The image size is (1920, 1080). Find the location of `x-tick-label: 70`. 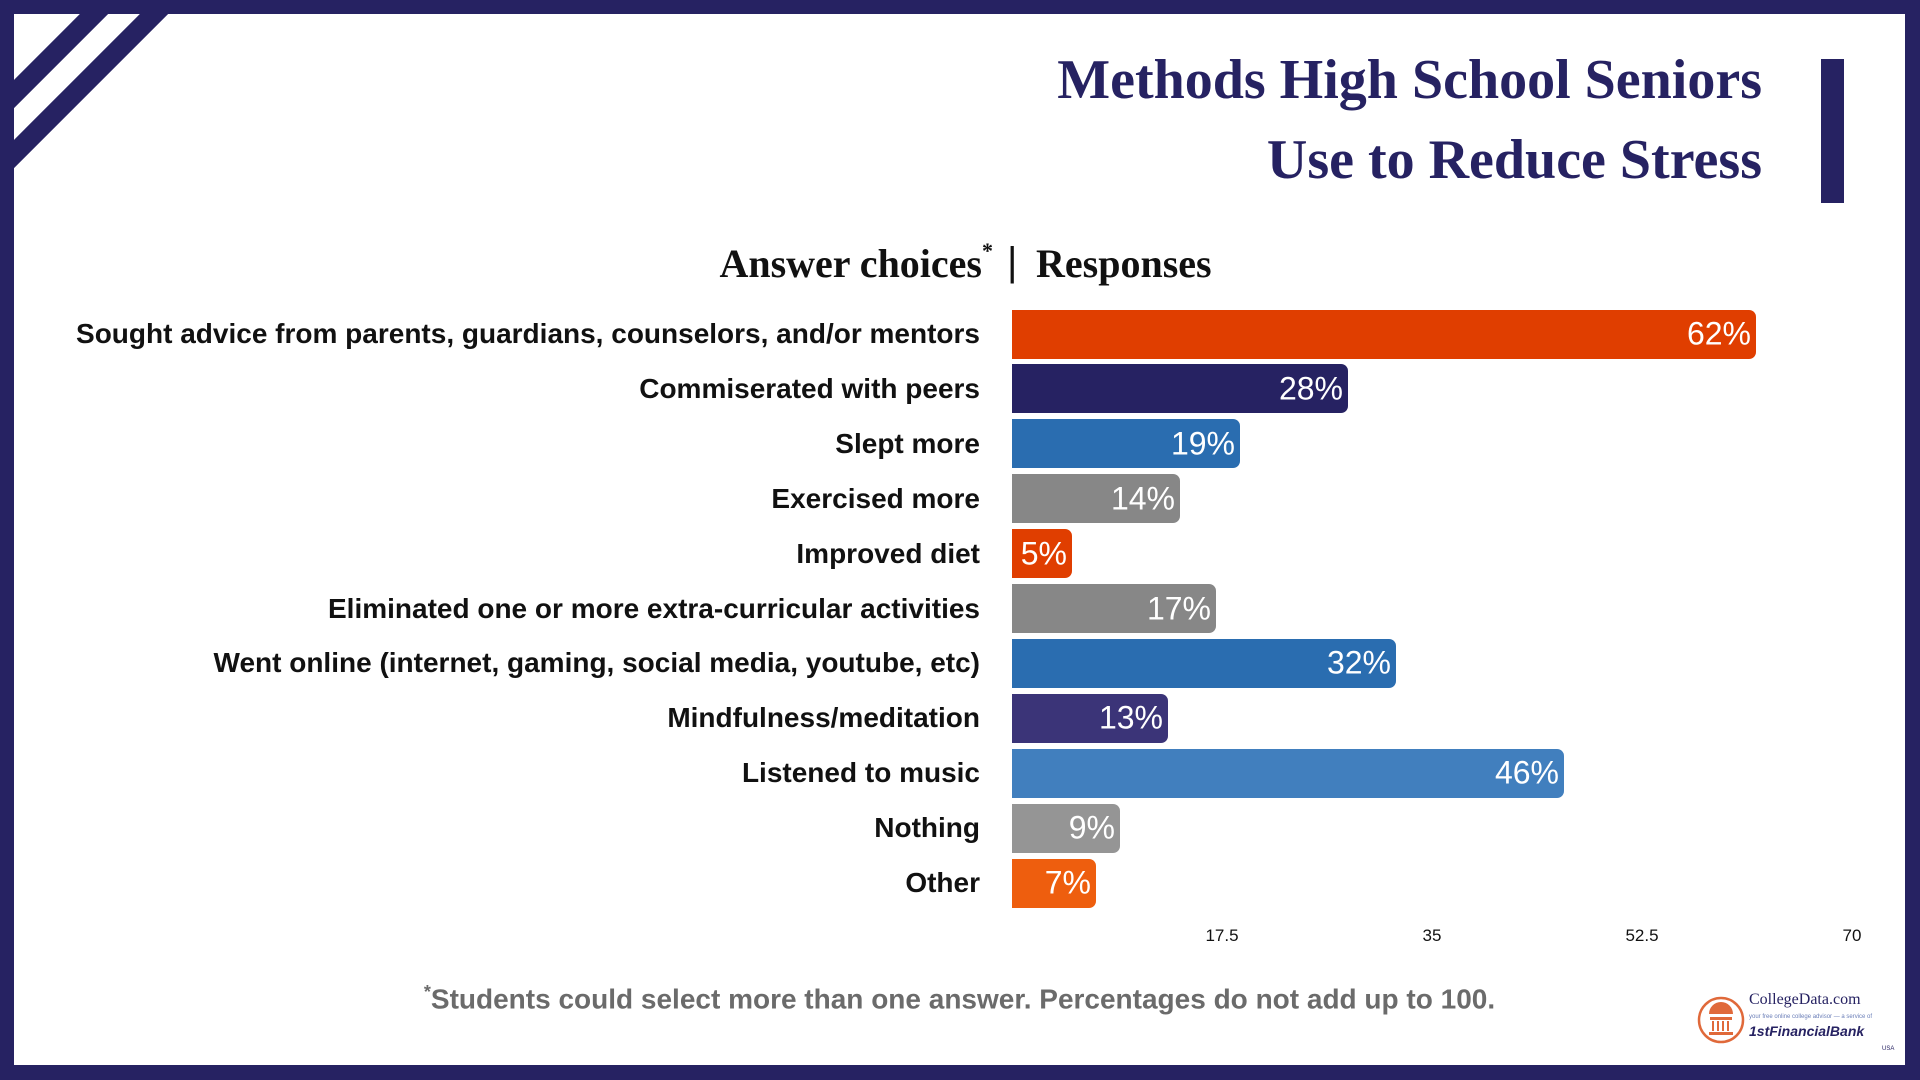

x-tick-label: 70 is located at coordinates (1852, 935).